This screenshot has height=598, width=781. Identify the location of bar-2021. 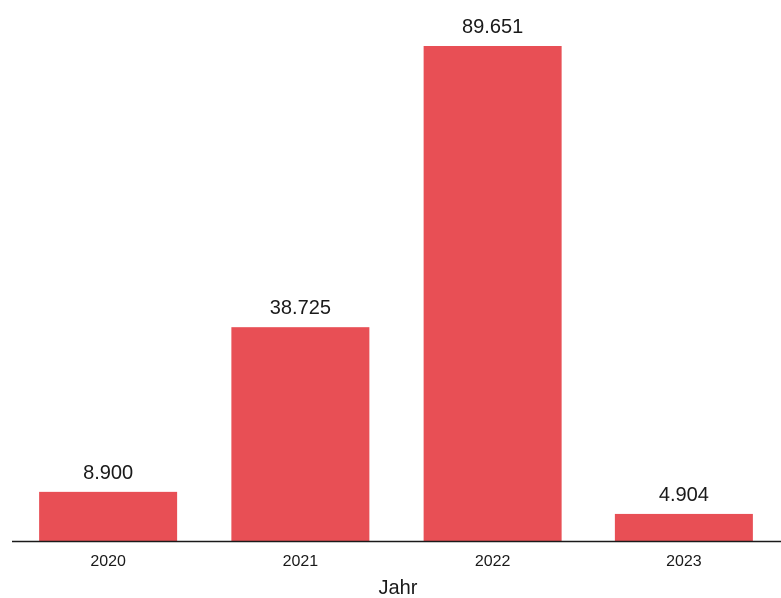
(300, 434).